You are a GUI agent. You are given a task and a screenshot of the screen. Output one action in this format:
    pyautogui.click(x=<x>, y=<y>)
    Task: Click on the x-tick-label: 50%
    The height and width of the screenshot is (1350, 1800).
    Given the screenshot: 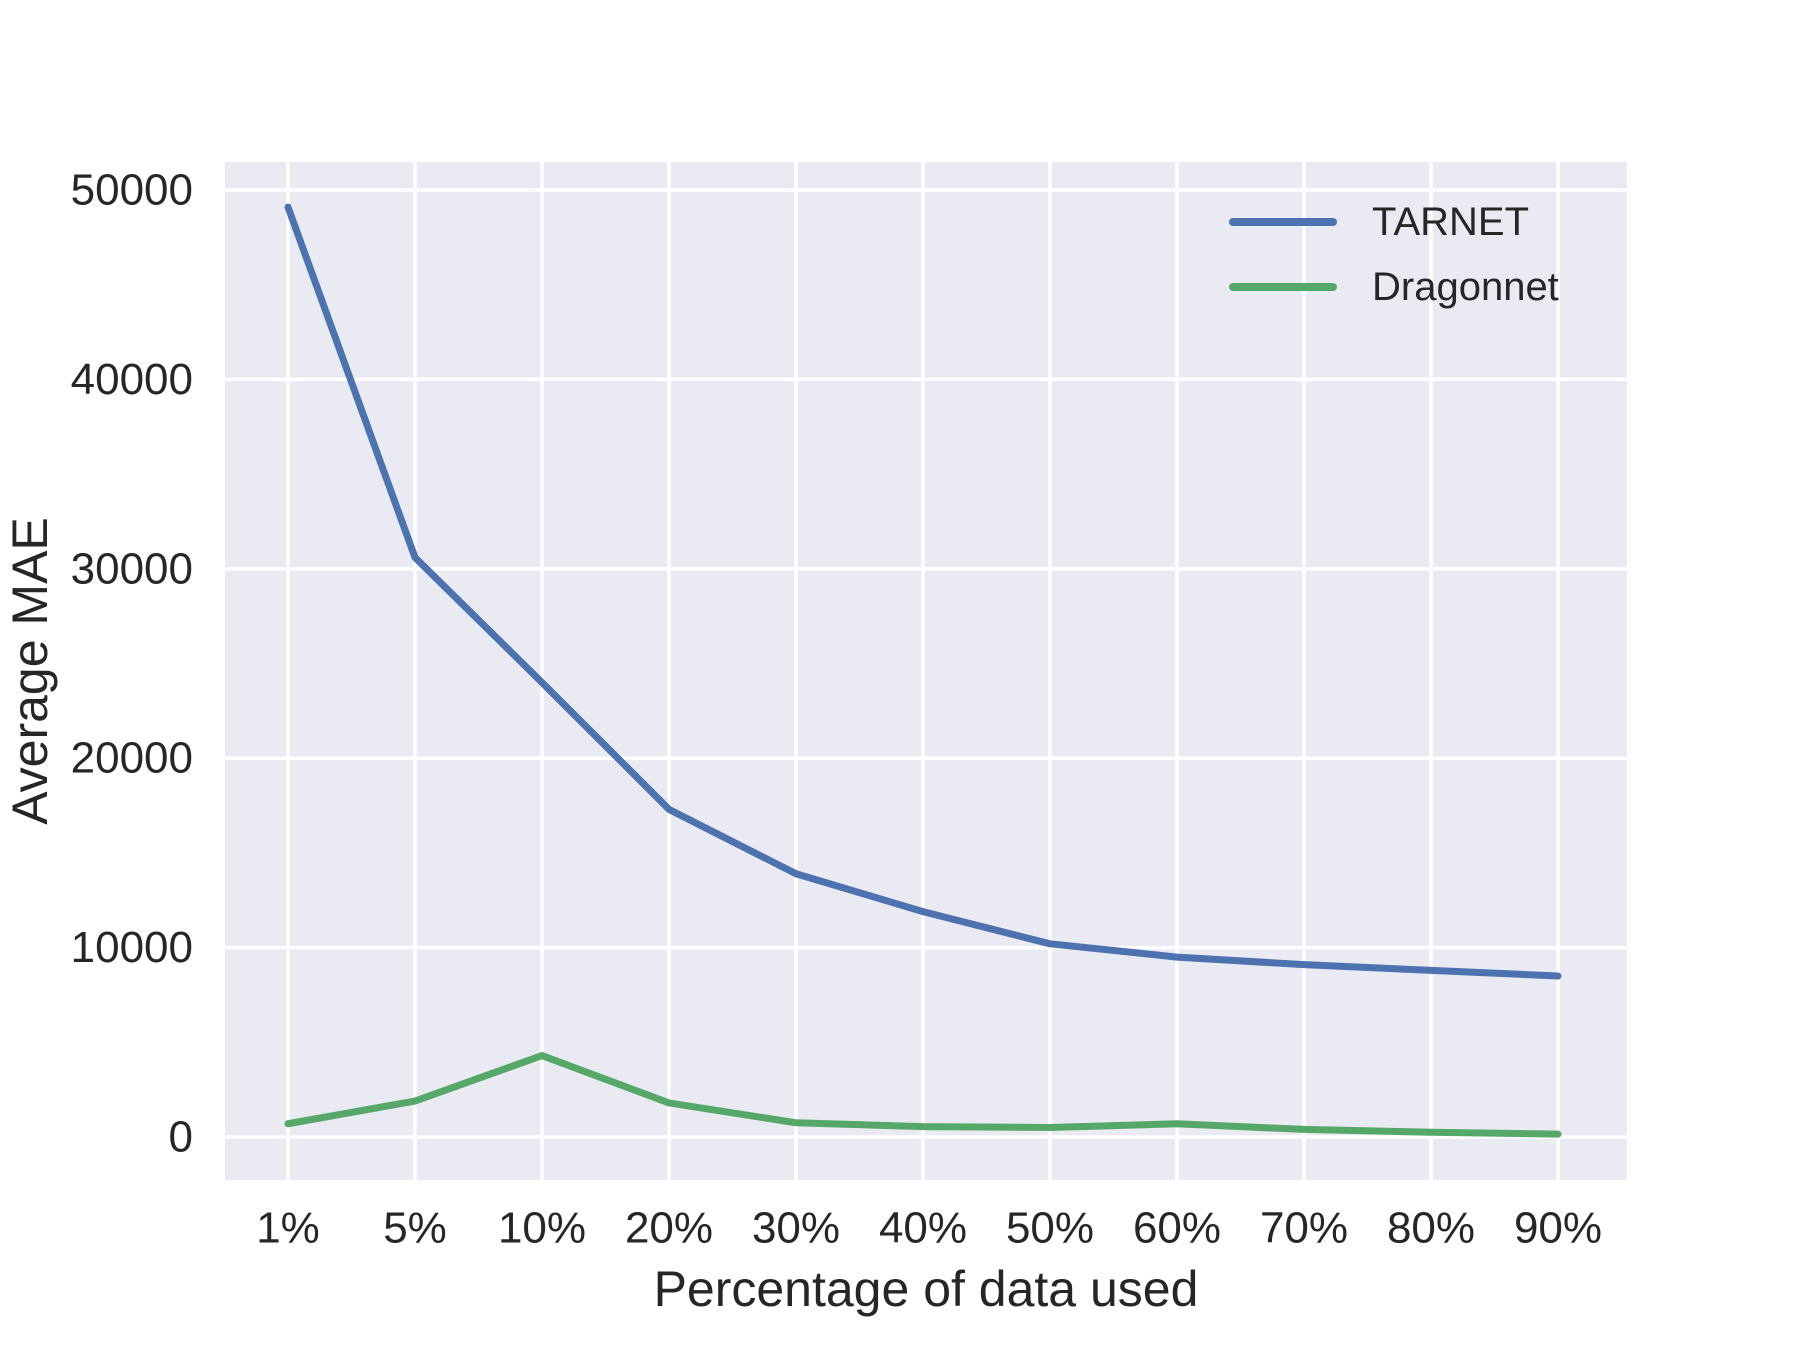 What is the action you would take?
    pyautogui.click(x=1050, y=1228)
    